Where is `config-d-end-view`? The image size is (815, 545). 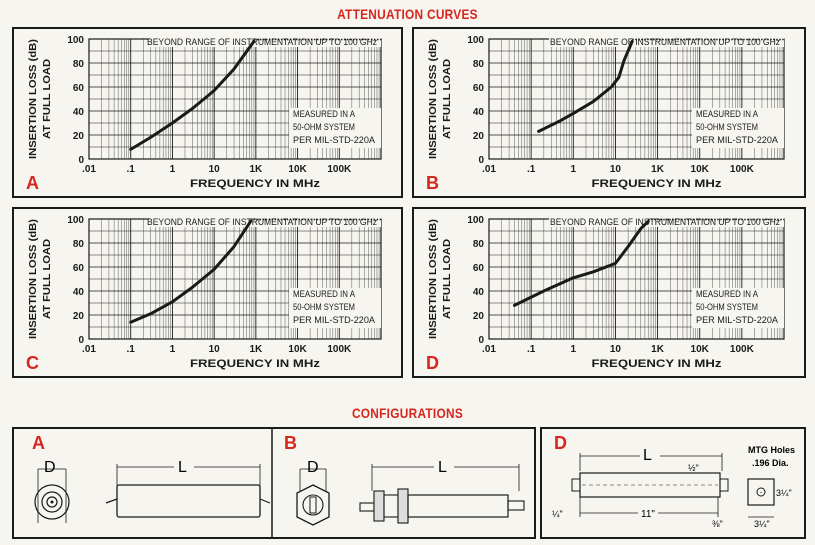 config-d-end-view is located at coordinates (761, 492).